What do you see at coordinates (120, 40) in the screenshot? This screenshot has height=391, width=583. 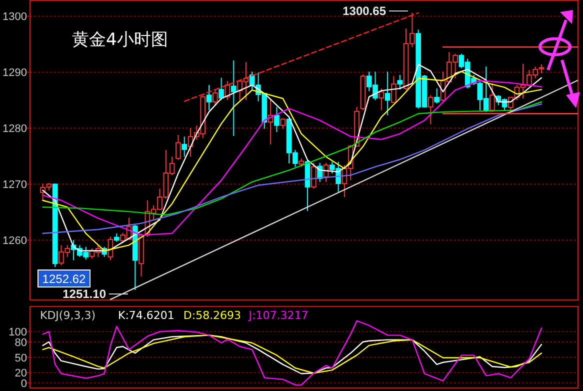 I see `text: 黄金4小时图` at bounding box center [120, 40].